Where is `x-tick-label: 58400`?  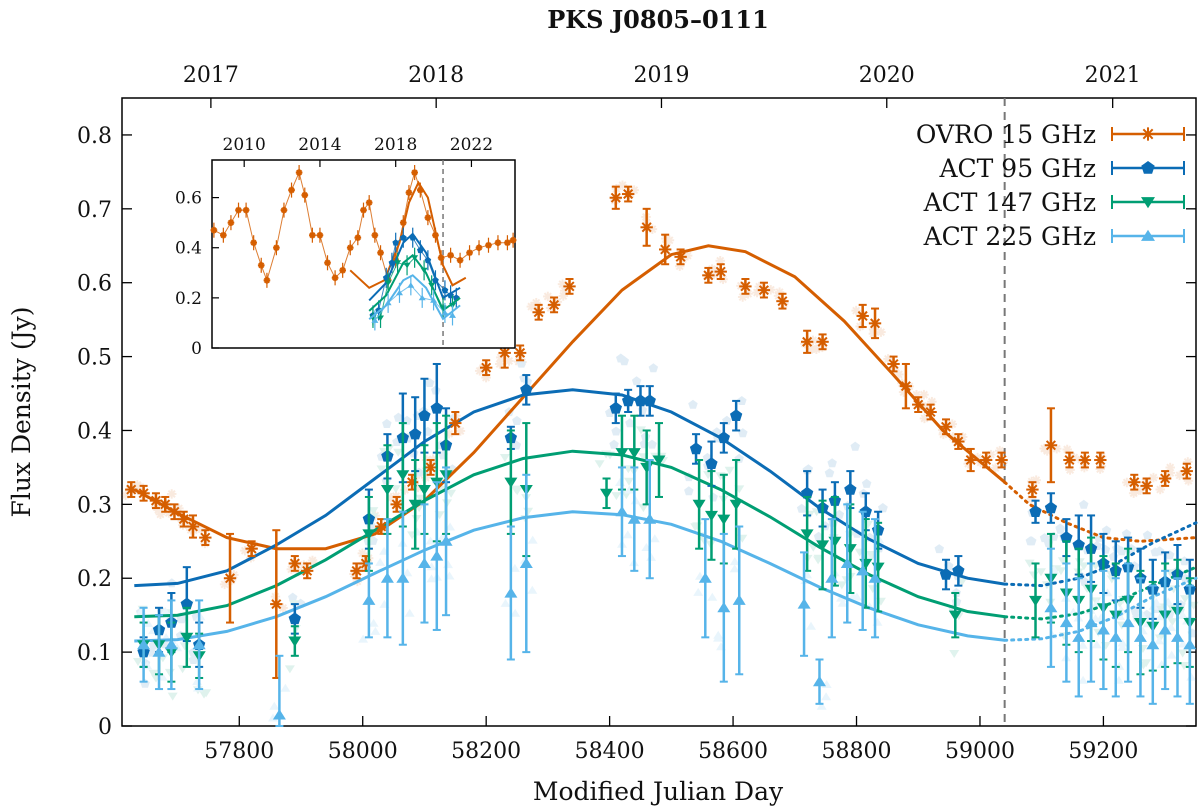 x-tick-label: 58400 is located at coordinates (610, 751).